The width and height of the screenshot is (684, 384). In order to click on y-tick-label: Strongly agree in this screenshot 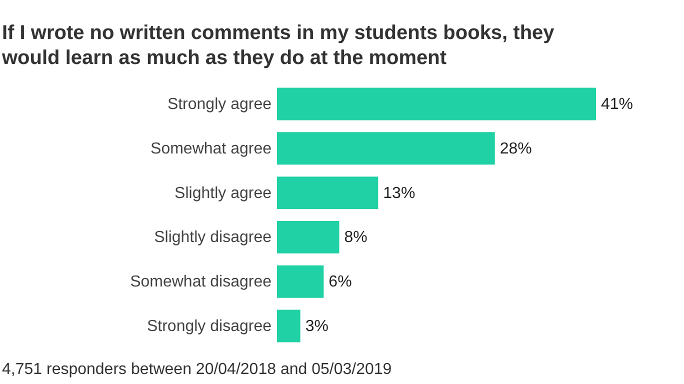, I will do `click(219, 104)`.